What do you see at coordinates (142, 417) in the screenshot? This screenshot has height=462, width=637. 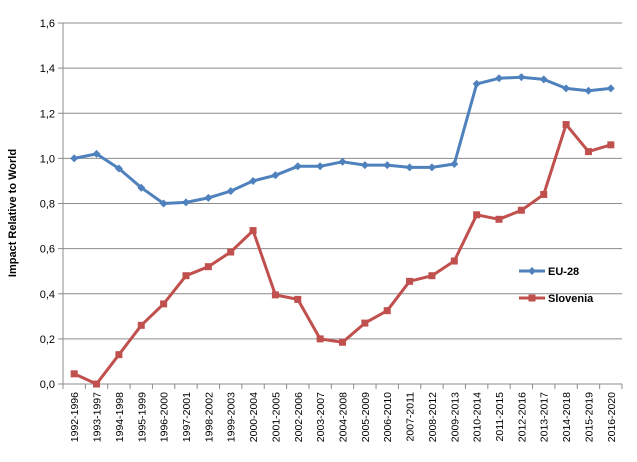 I see `x-tick-label: 1995-1999` at bounding box center [142, 417].